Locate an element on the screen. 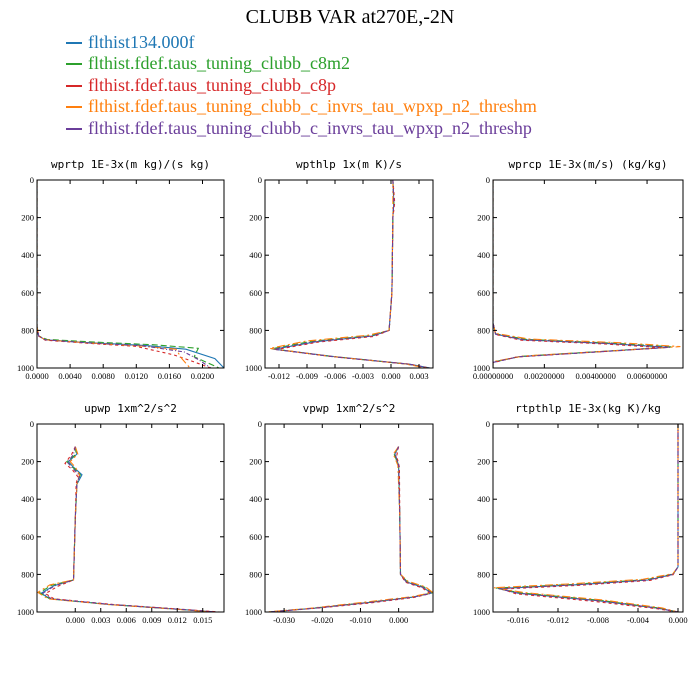  legend-label: flthist.fdef.taus_tuning_clubb_c8m2 is located at coordinates (219, 63).